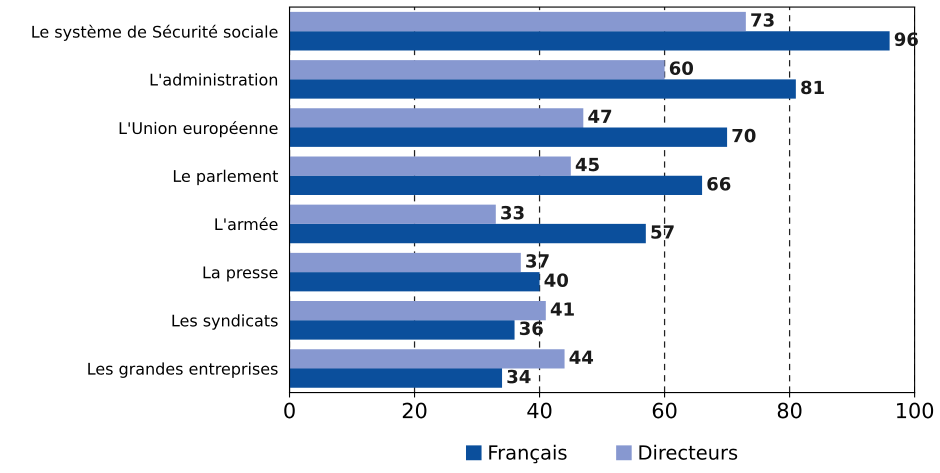  I want to click on y-tick-label: Les syndicats, so click(225, 322).